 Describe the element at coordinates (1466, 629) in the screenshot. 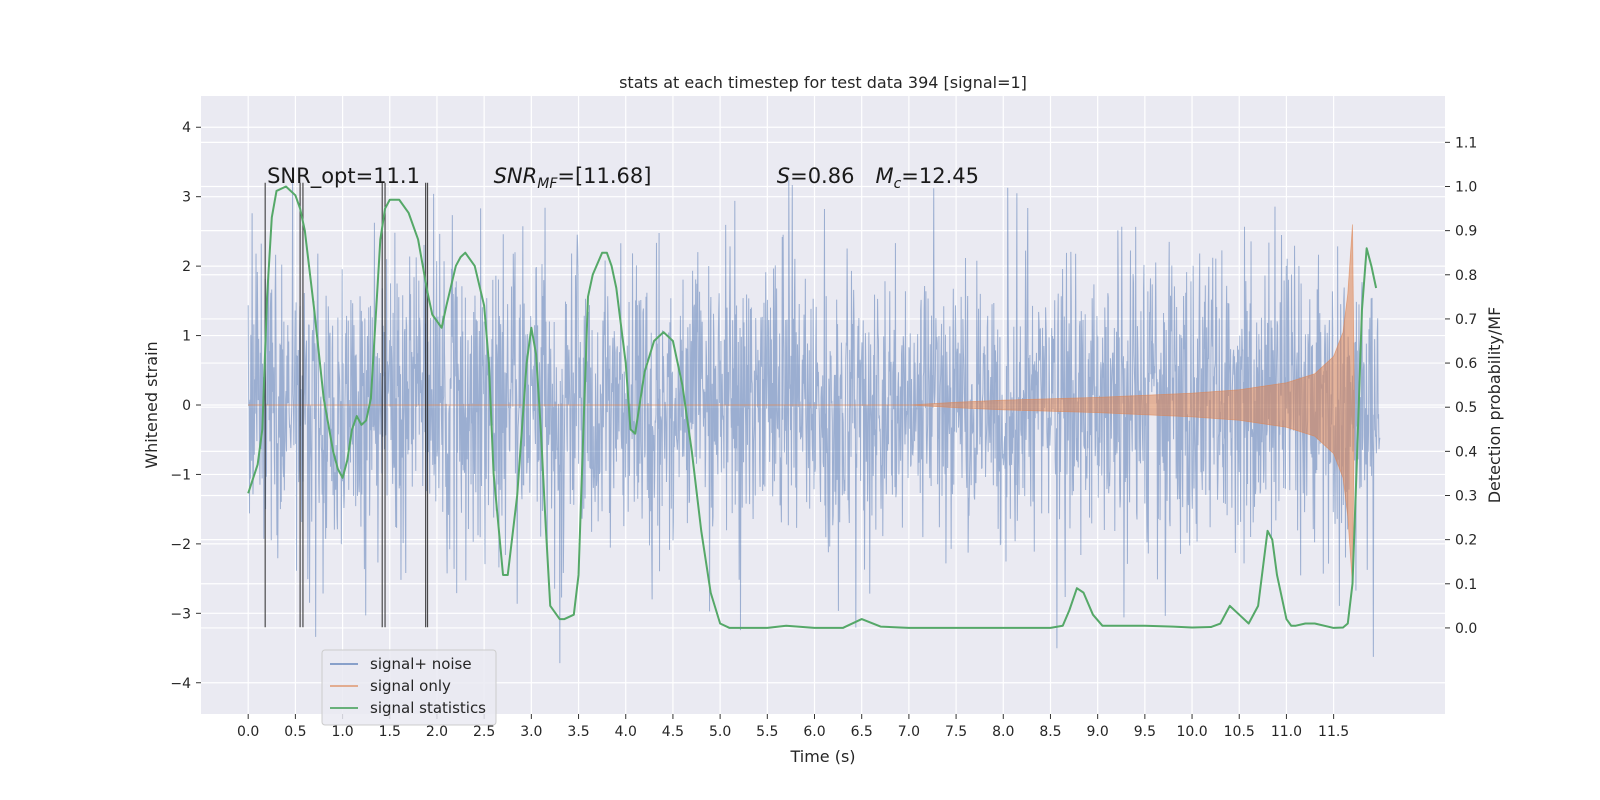

I see `y-right-tick-label-0: 0.0` at that location.